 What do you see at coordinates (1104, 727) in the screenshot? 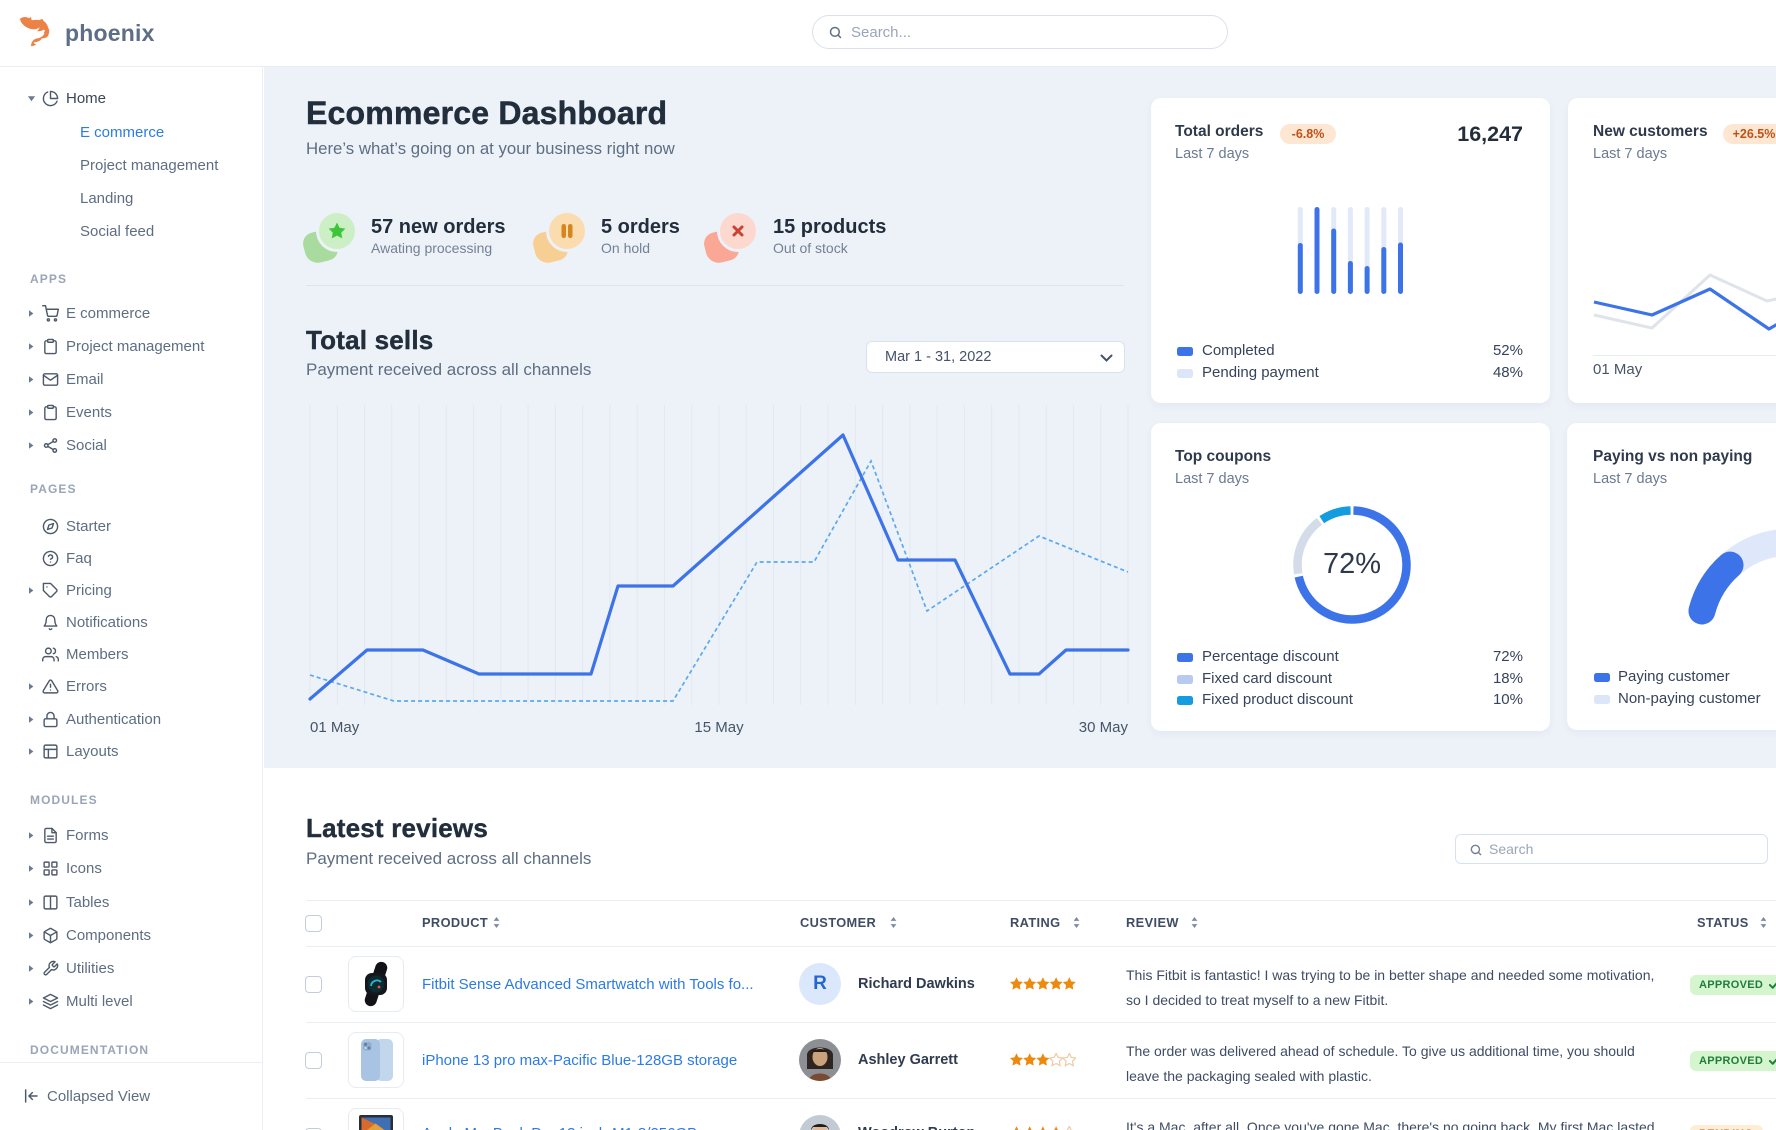
I see `svg-text: 30 May` at bounding box center [1104, 727].